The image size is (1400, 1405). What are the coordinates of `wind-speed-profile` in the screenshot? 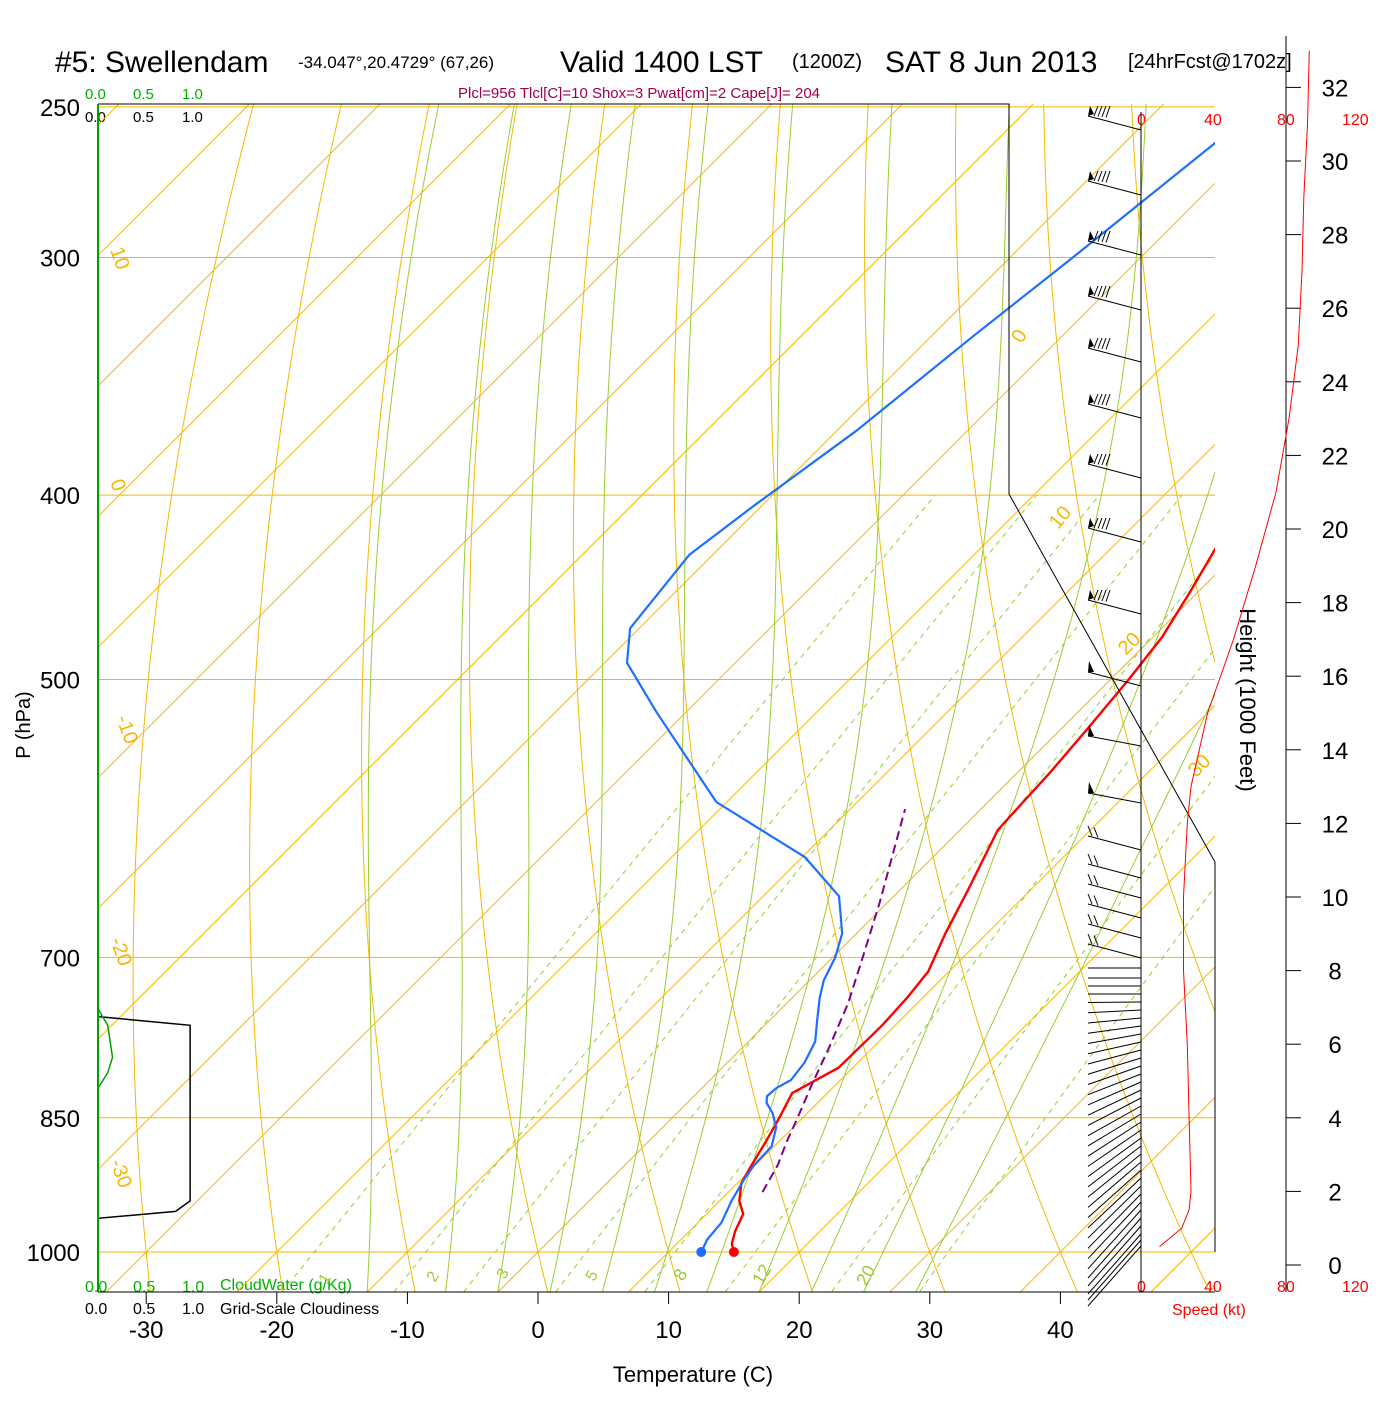 It's located at (1234, 648).